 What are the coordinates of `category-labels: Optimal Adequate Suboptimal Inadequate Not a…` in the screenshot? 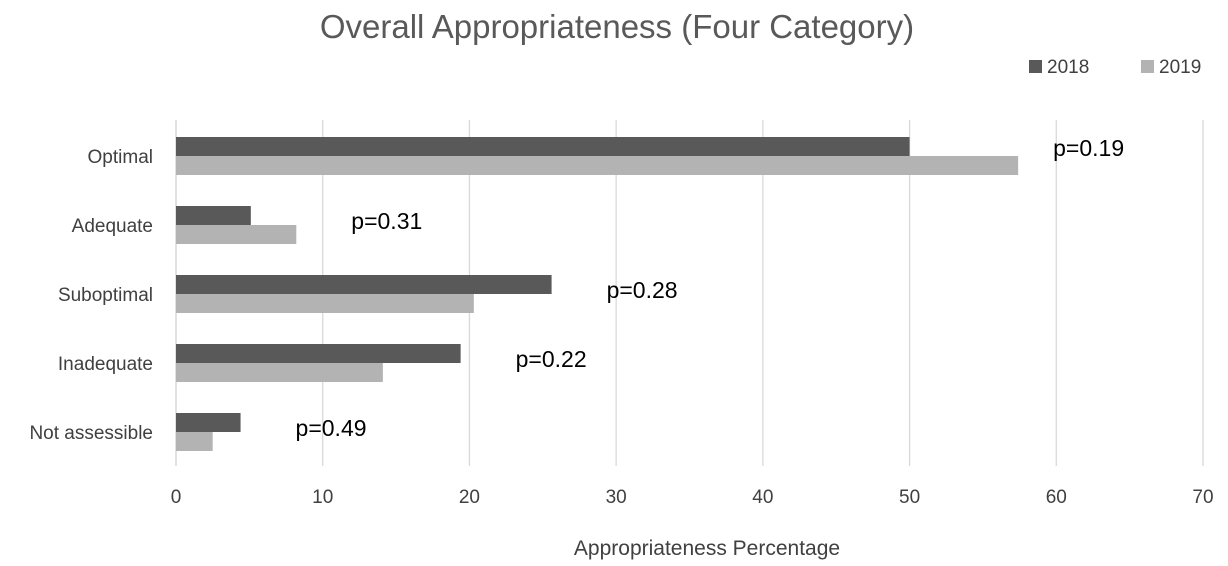 It's located at (91, 295).